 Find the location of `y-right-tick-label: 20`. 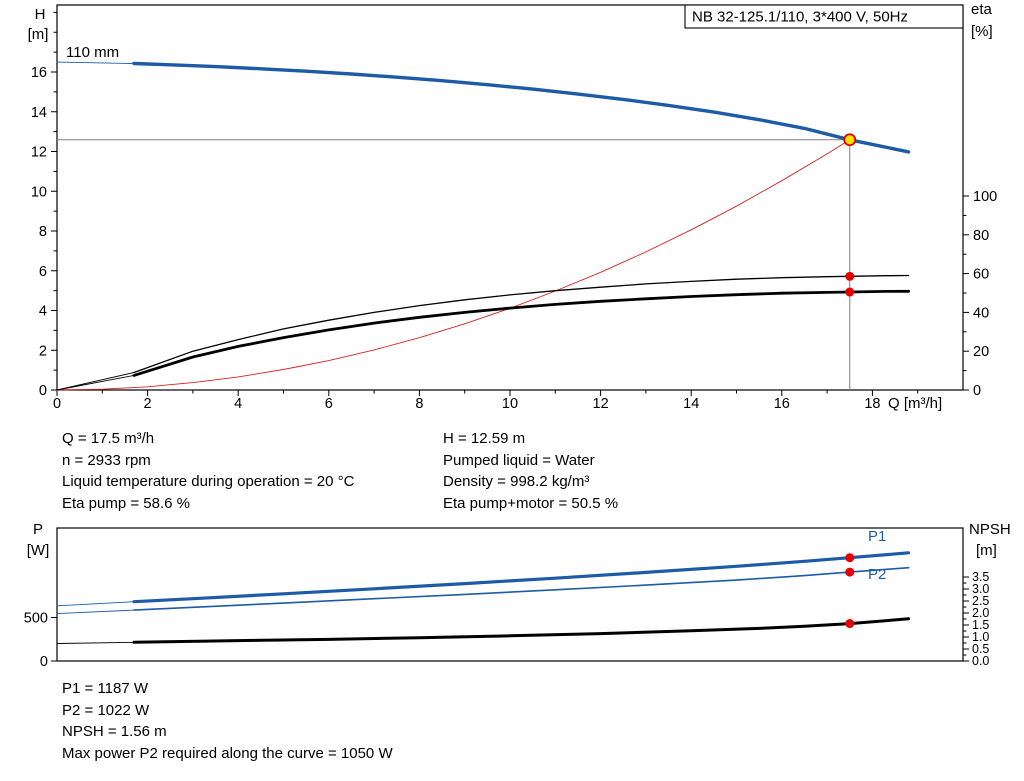

y-right-tick-label: 20 is located at coordinates (981, 352).